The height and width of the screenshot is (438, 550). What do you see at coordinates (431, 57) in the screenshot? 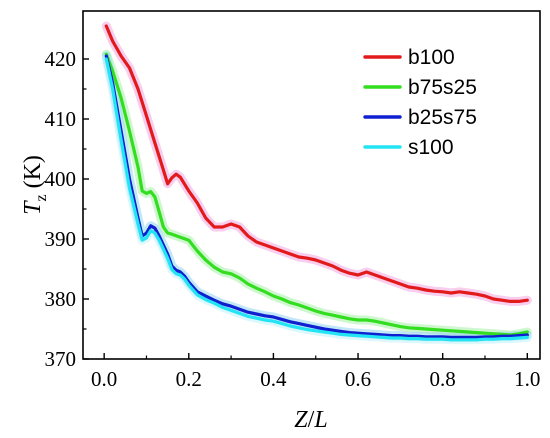
I see `legend-label-b100: b100` at bounding box center [431, 57].